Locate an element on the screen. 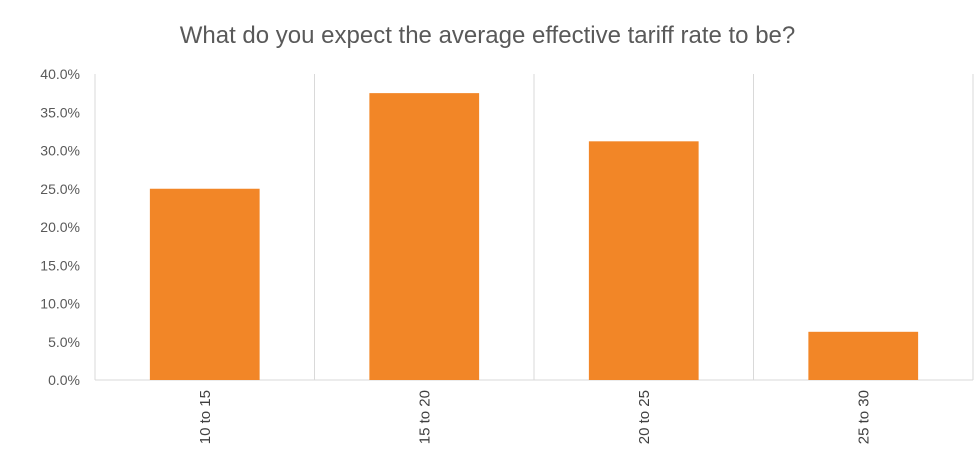 This screenshot has height=458, width=975. x-tick-label: 10 to 15 is located at coordinates (205, 417).